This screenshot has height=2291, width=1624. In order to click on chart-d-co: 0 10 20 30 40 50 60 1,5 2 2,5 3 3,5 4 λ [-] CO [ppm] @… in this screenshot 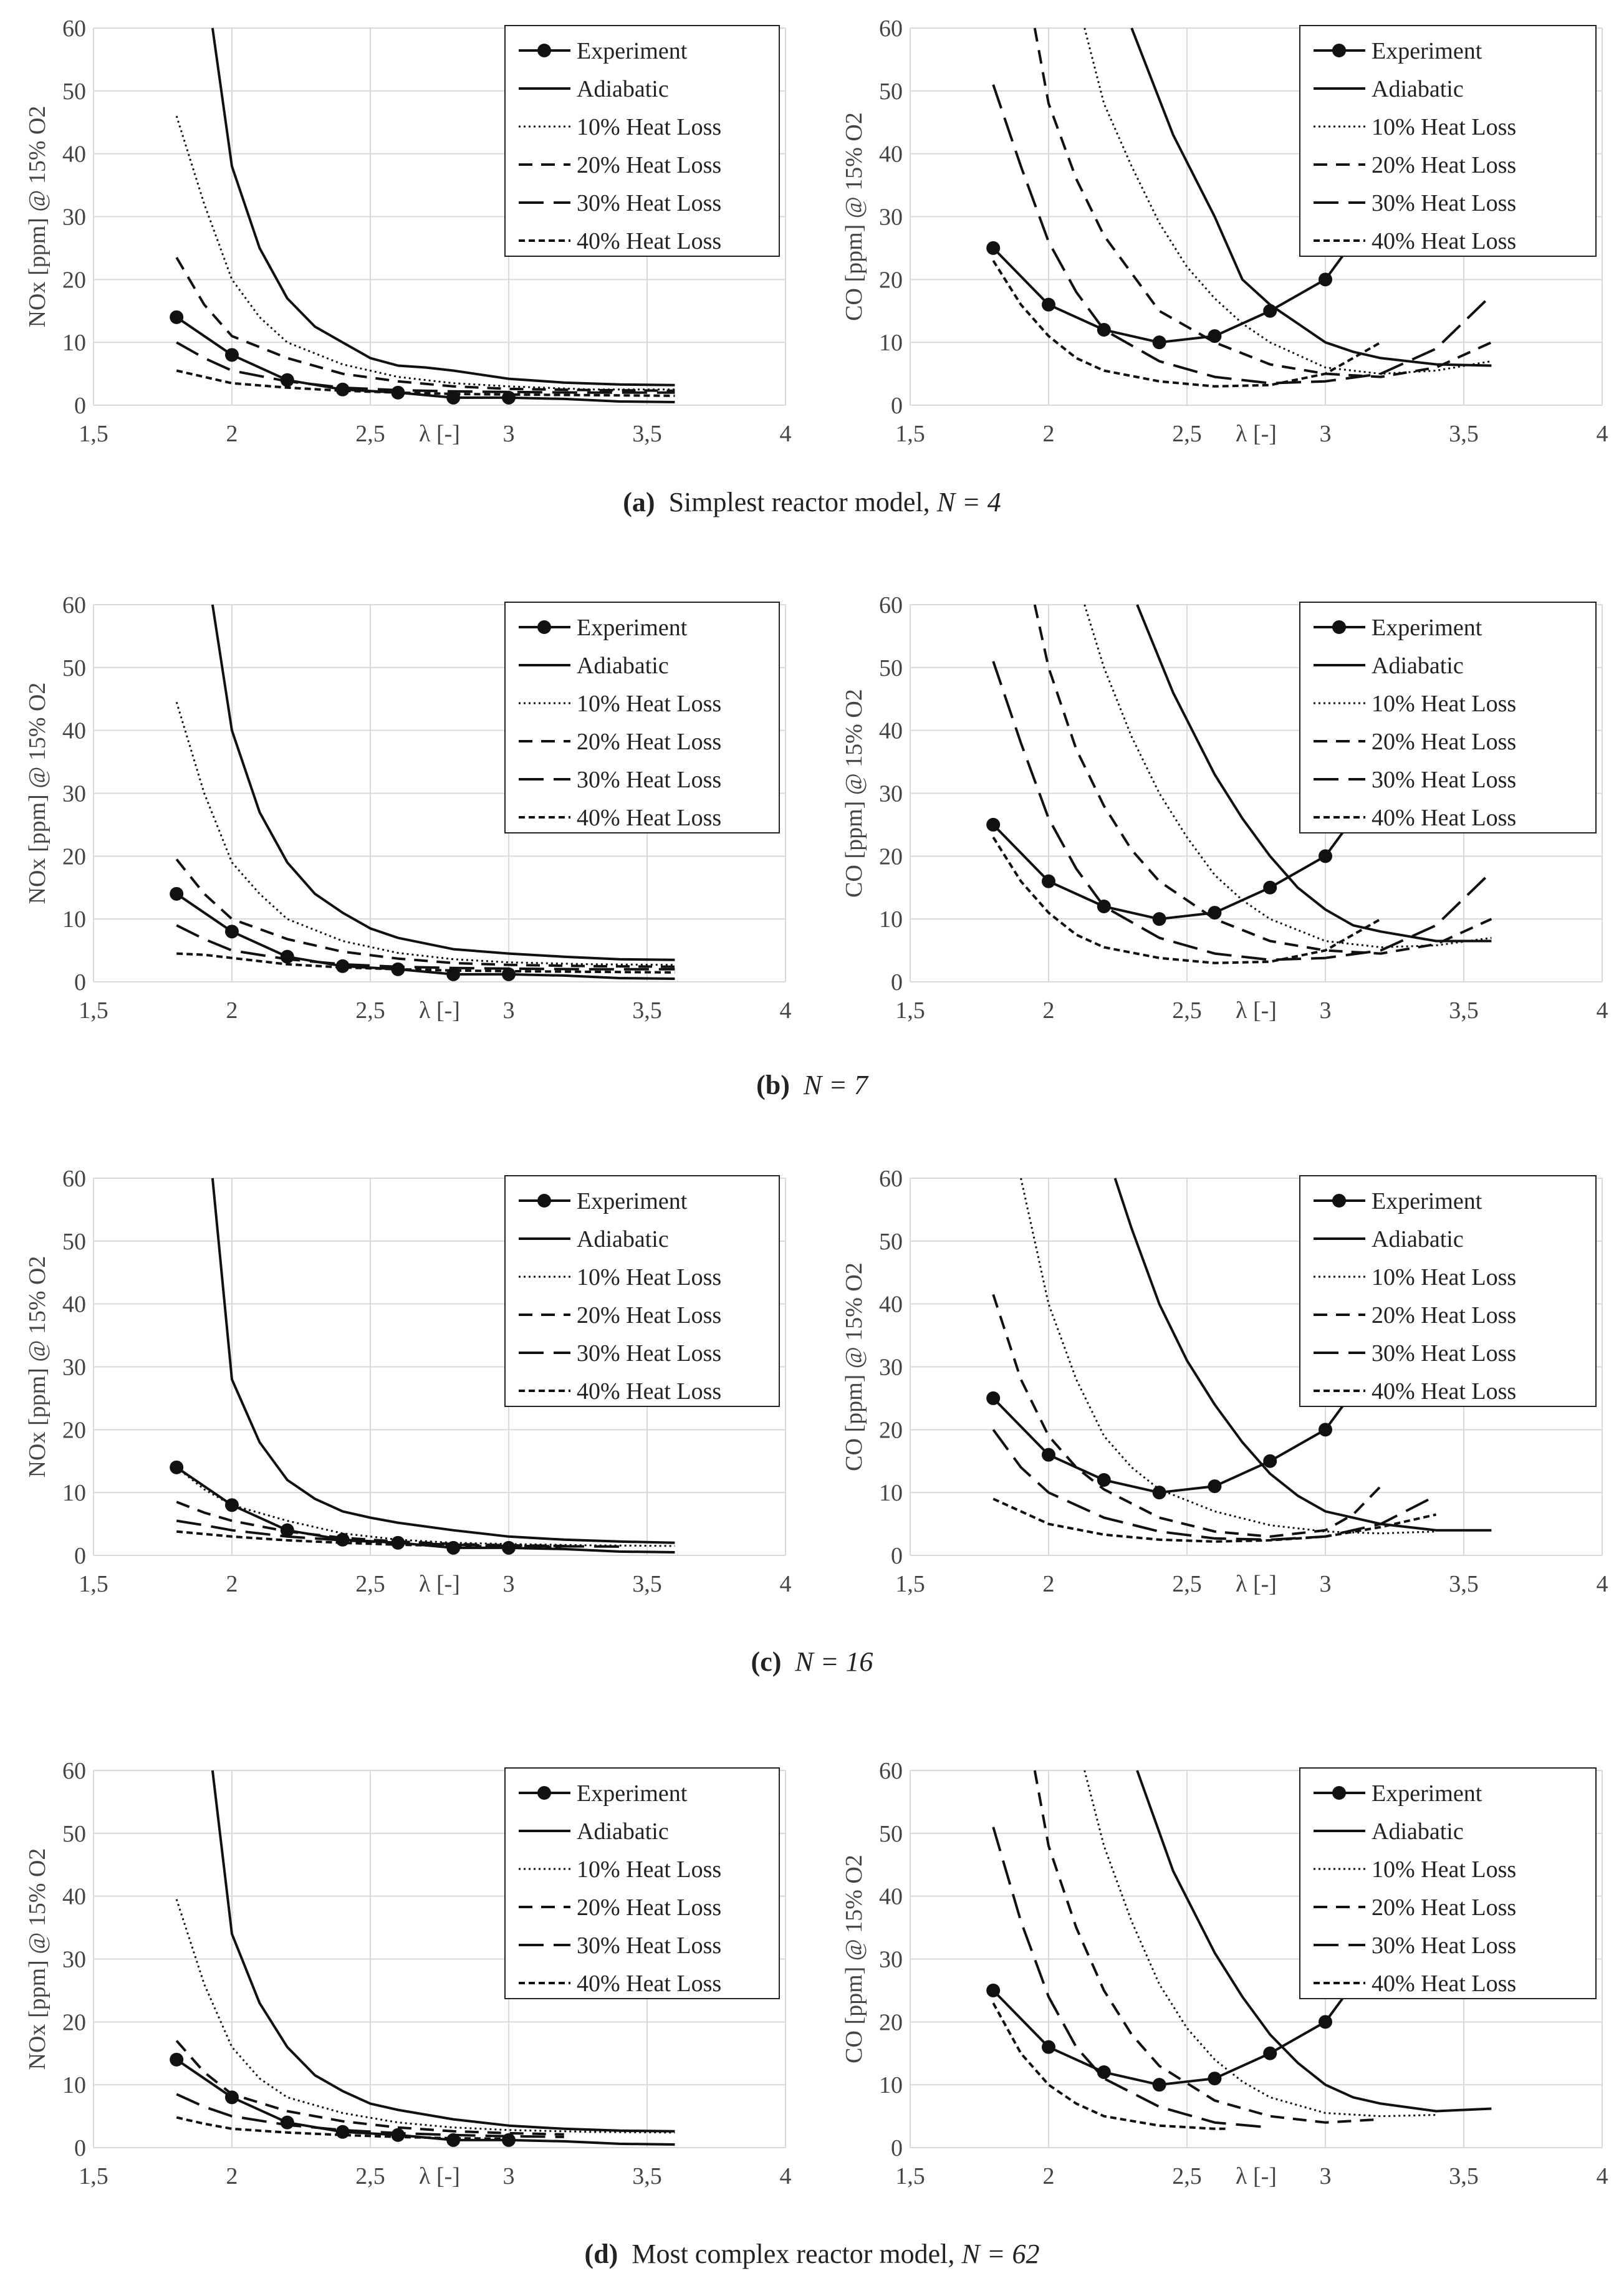, I will do `click(1224, 1973)`.